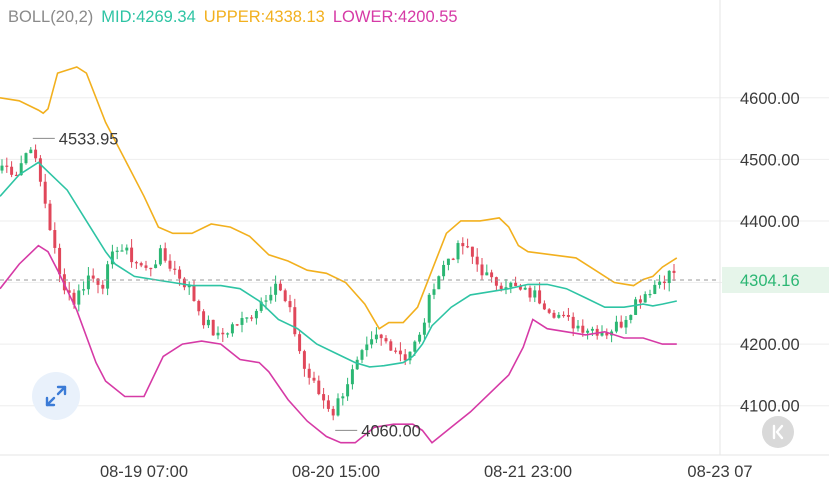 Image resolution: width=829 pixels, height=483 pixels. Describe the element at coordinates (770, 99) in the screenshot. I see `y-tick-label: 4600.00` at that location.